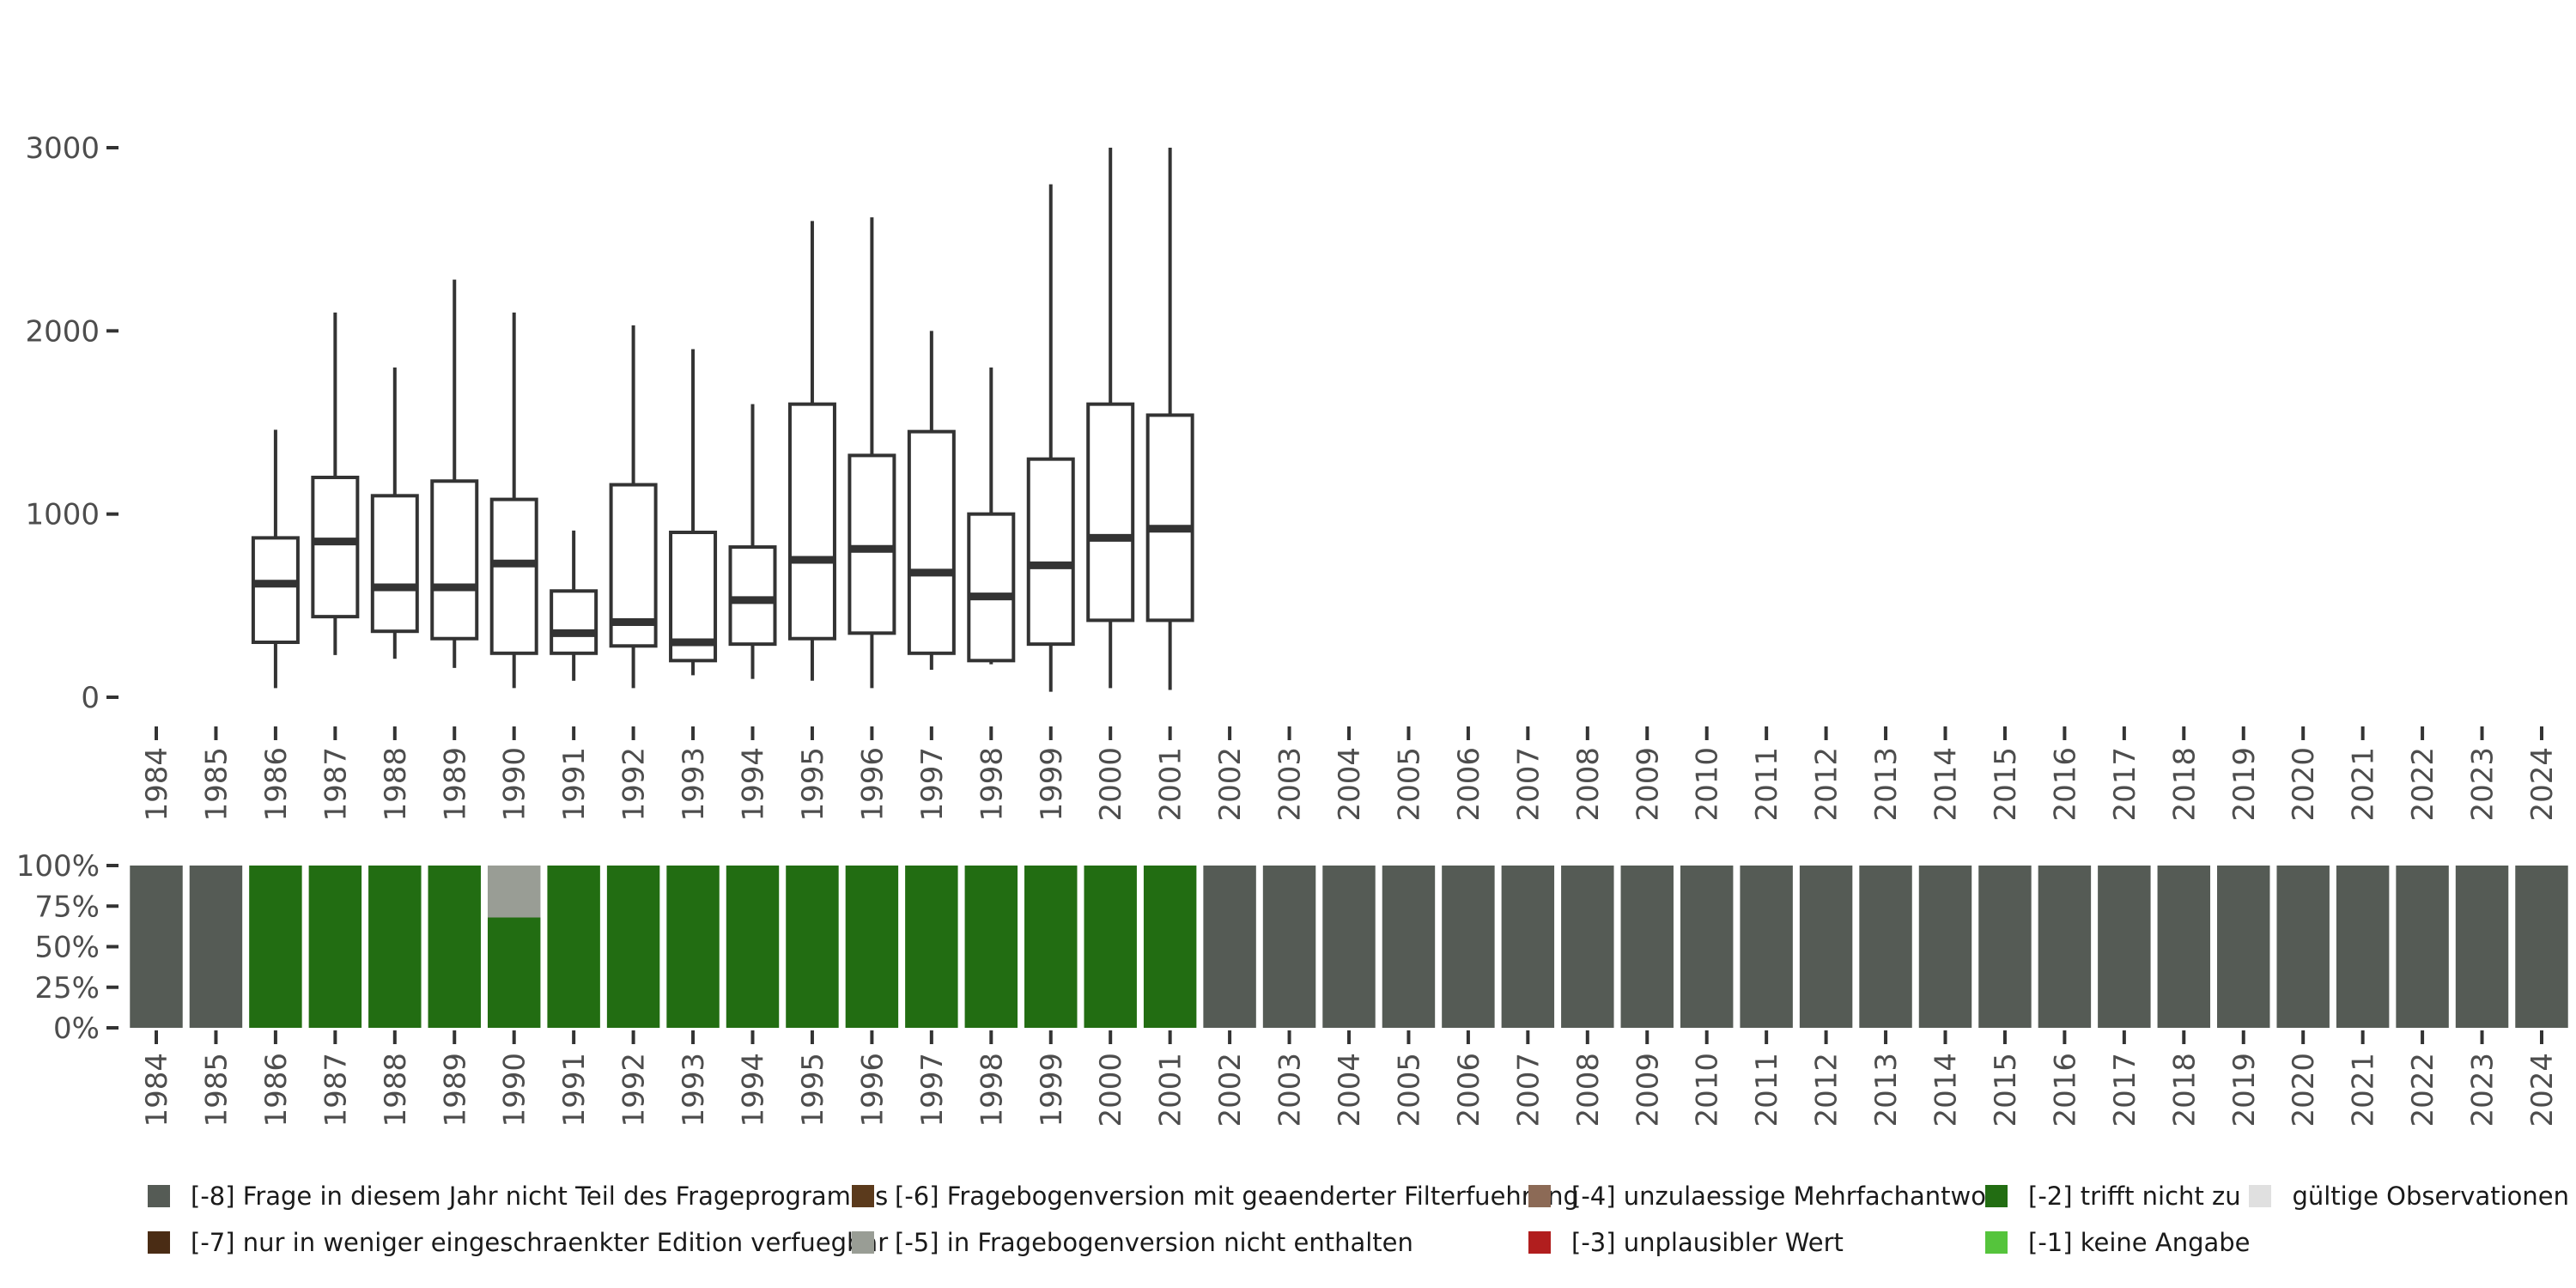 The height and width of the screenshot is (1288, 2576). What do you see at coordinates (1789, 1196) in the screenshot?
I see `legend-label-minus4: [-4] unzulaessige Mehrfachantwort` at bounding box center [1789, 1196].